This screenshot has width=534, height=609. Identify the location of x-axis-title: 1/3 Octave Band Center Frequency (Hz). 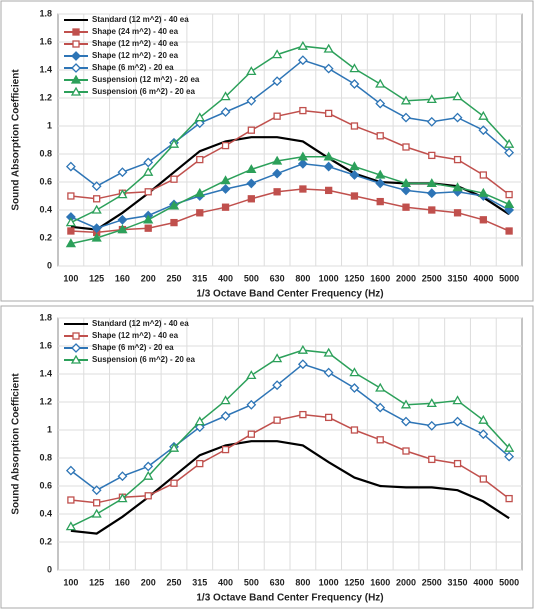
(289, 598).